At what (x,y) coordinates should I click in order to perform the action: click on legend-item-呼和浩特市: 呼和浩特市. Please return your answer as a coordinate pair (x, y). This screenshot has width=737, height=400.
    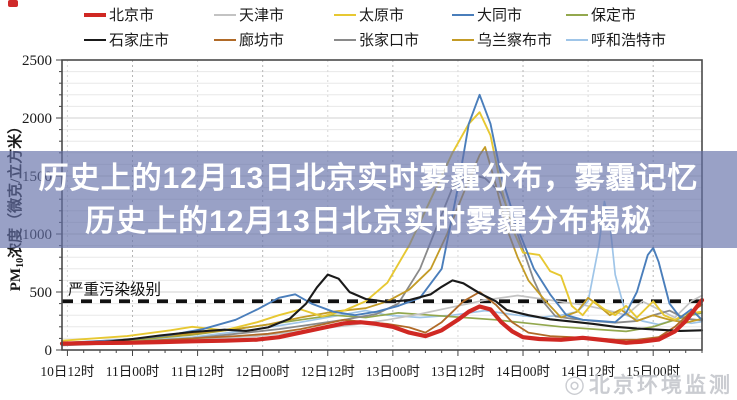
    Looking at the image, I should click on (636, 39).